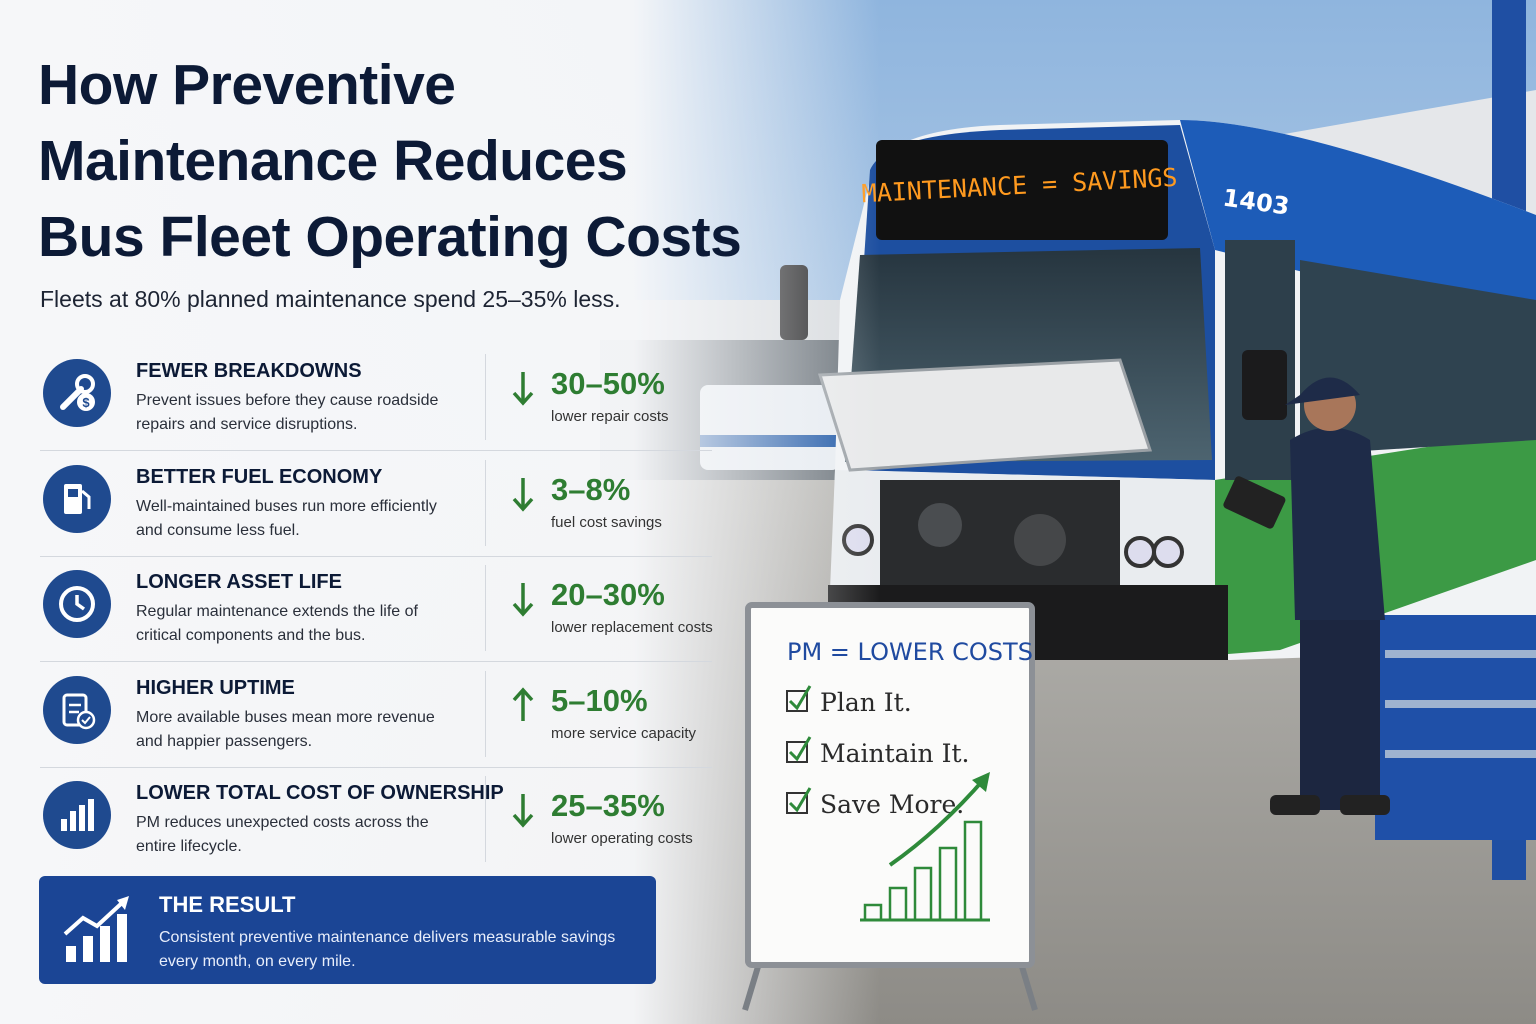  What do you see at coordinates (320, 793) in the screenshot?
I see `row-title: LOWER TOTAL COST OF OWNERSHIP` at bounding box center [320, 793].